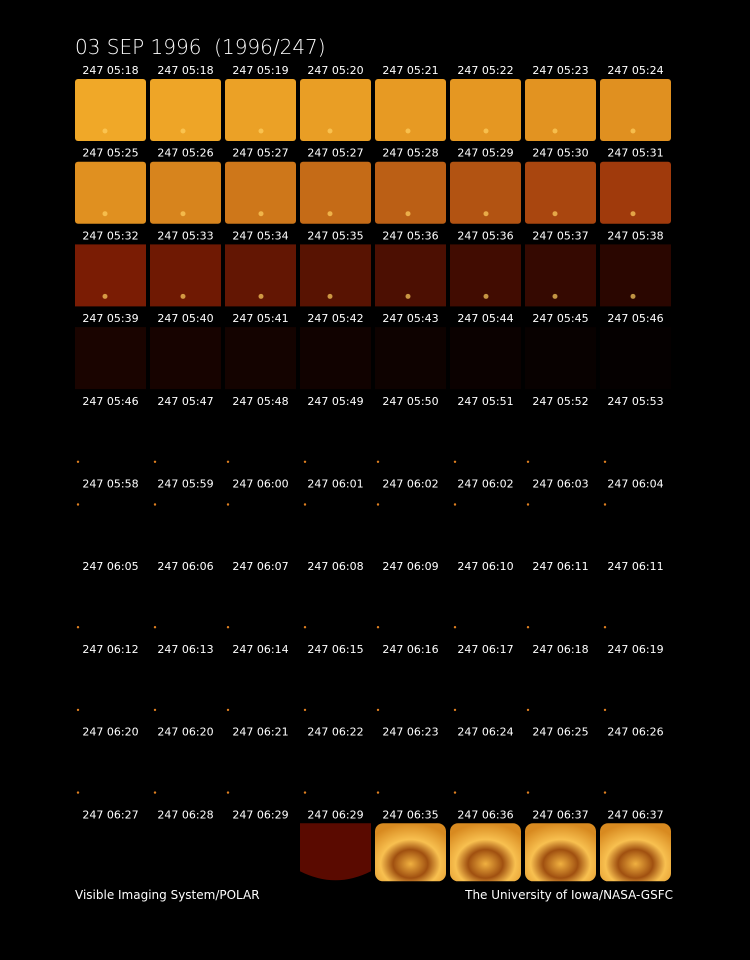 Image resolution: width=750 pixels, height=960 pixels. What do you see at coordinates (335, 814) in the screenshot?
I see `frame-label: 247 06:29` at bounding box center [335, 814].